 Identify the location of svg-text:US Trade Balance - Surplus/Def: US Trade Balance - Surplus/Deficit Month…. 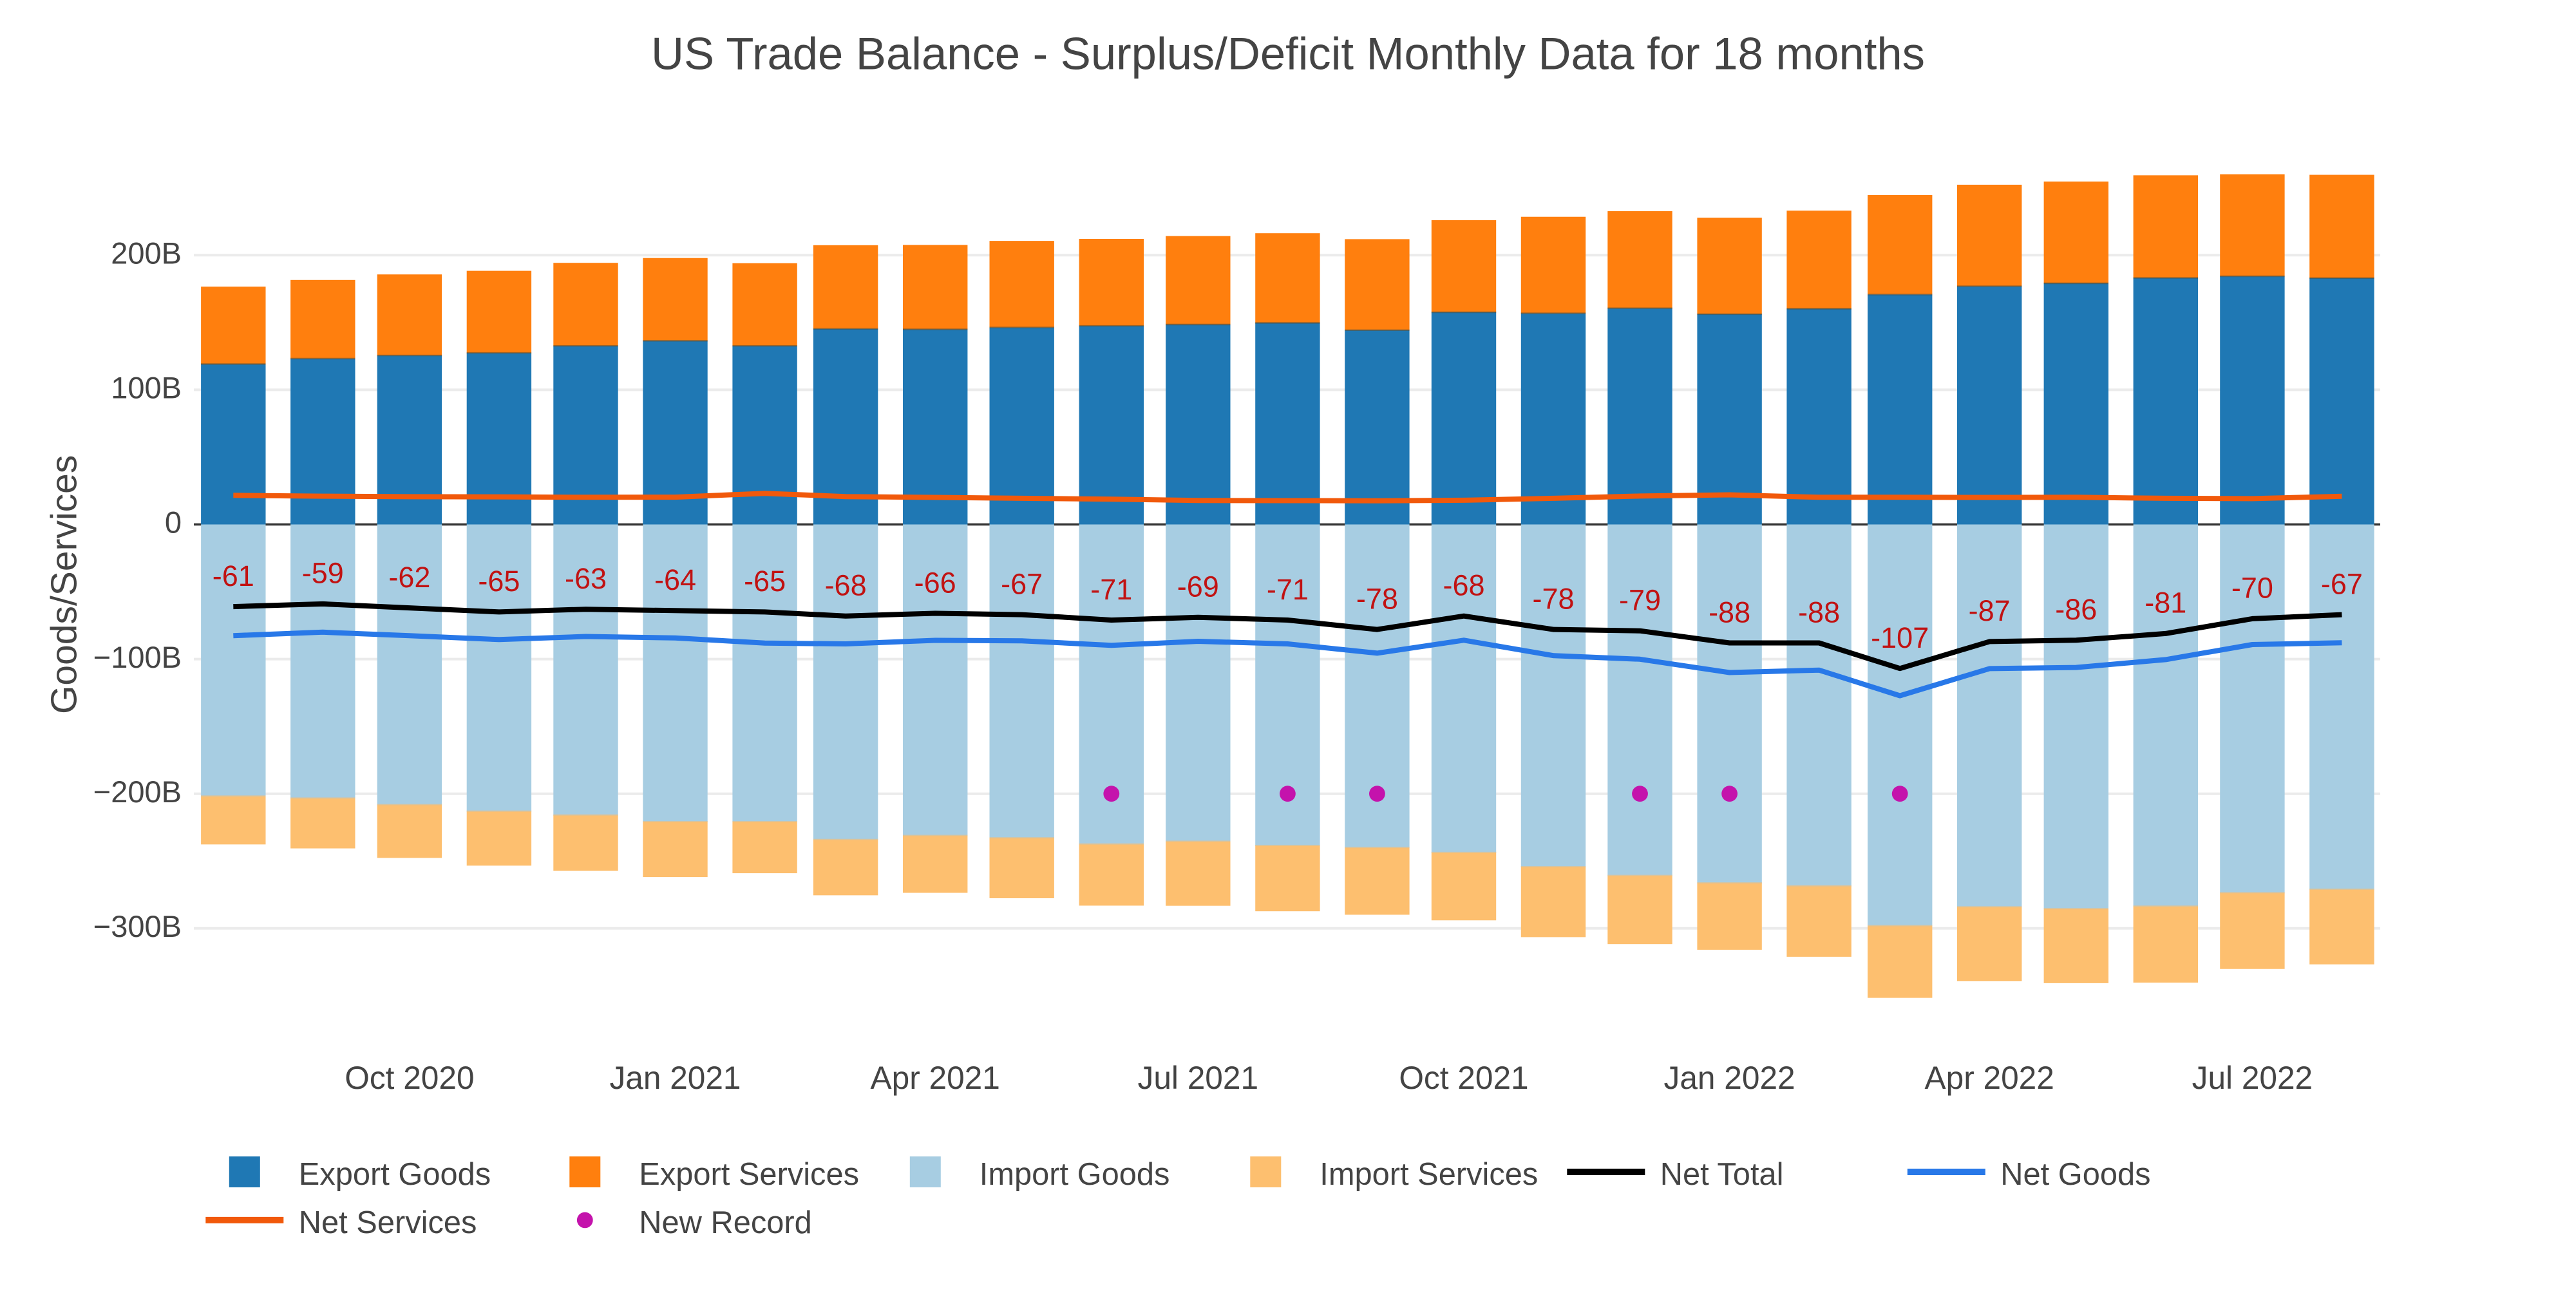
(1288, 53).